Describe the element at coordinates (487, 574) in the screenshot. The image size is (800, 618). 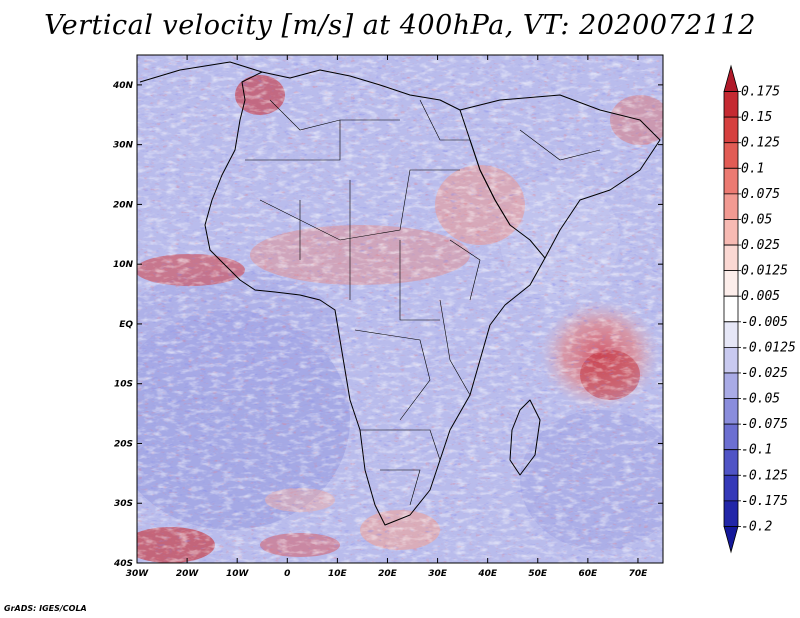
I see `lon-tick-label: 40E` at that location.